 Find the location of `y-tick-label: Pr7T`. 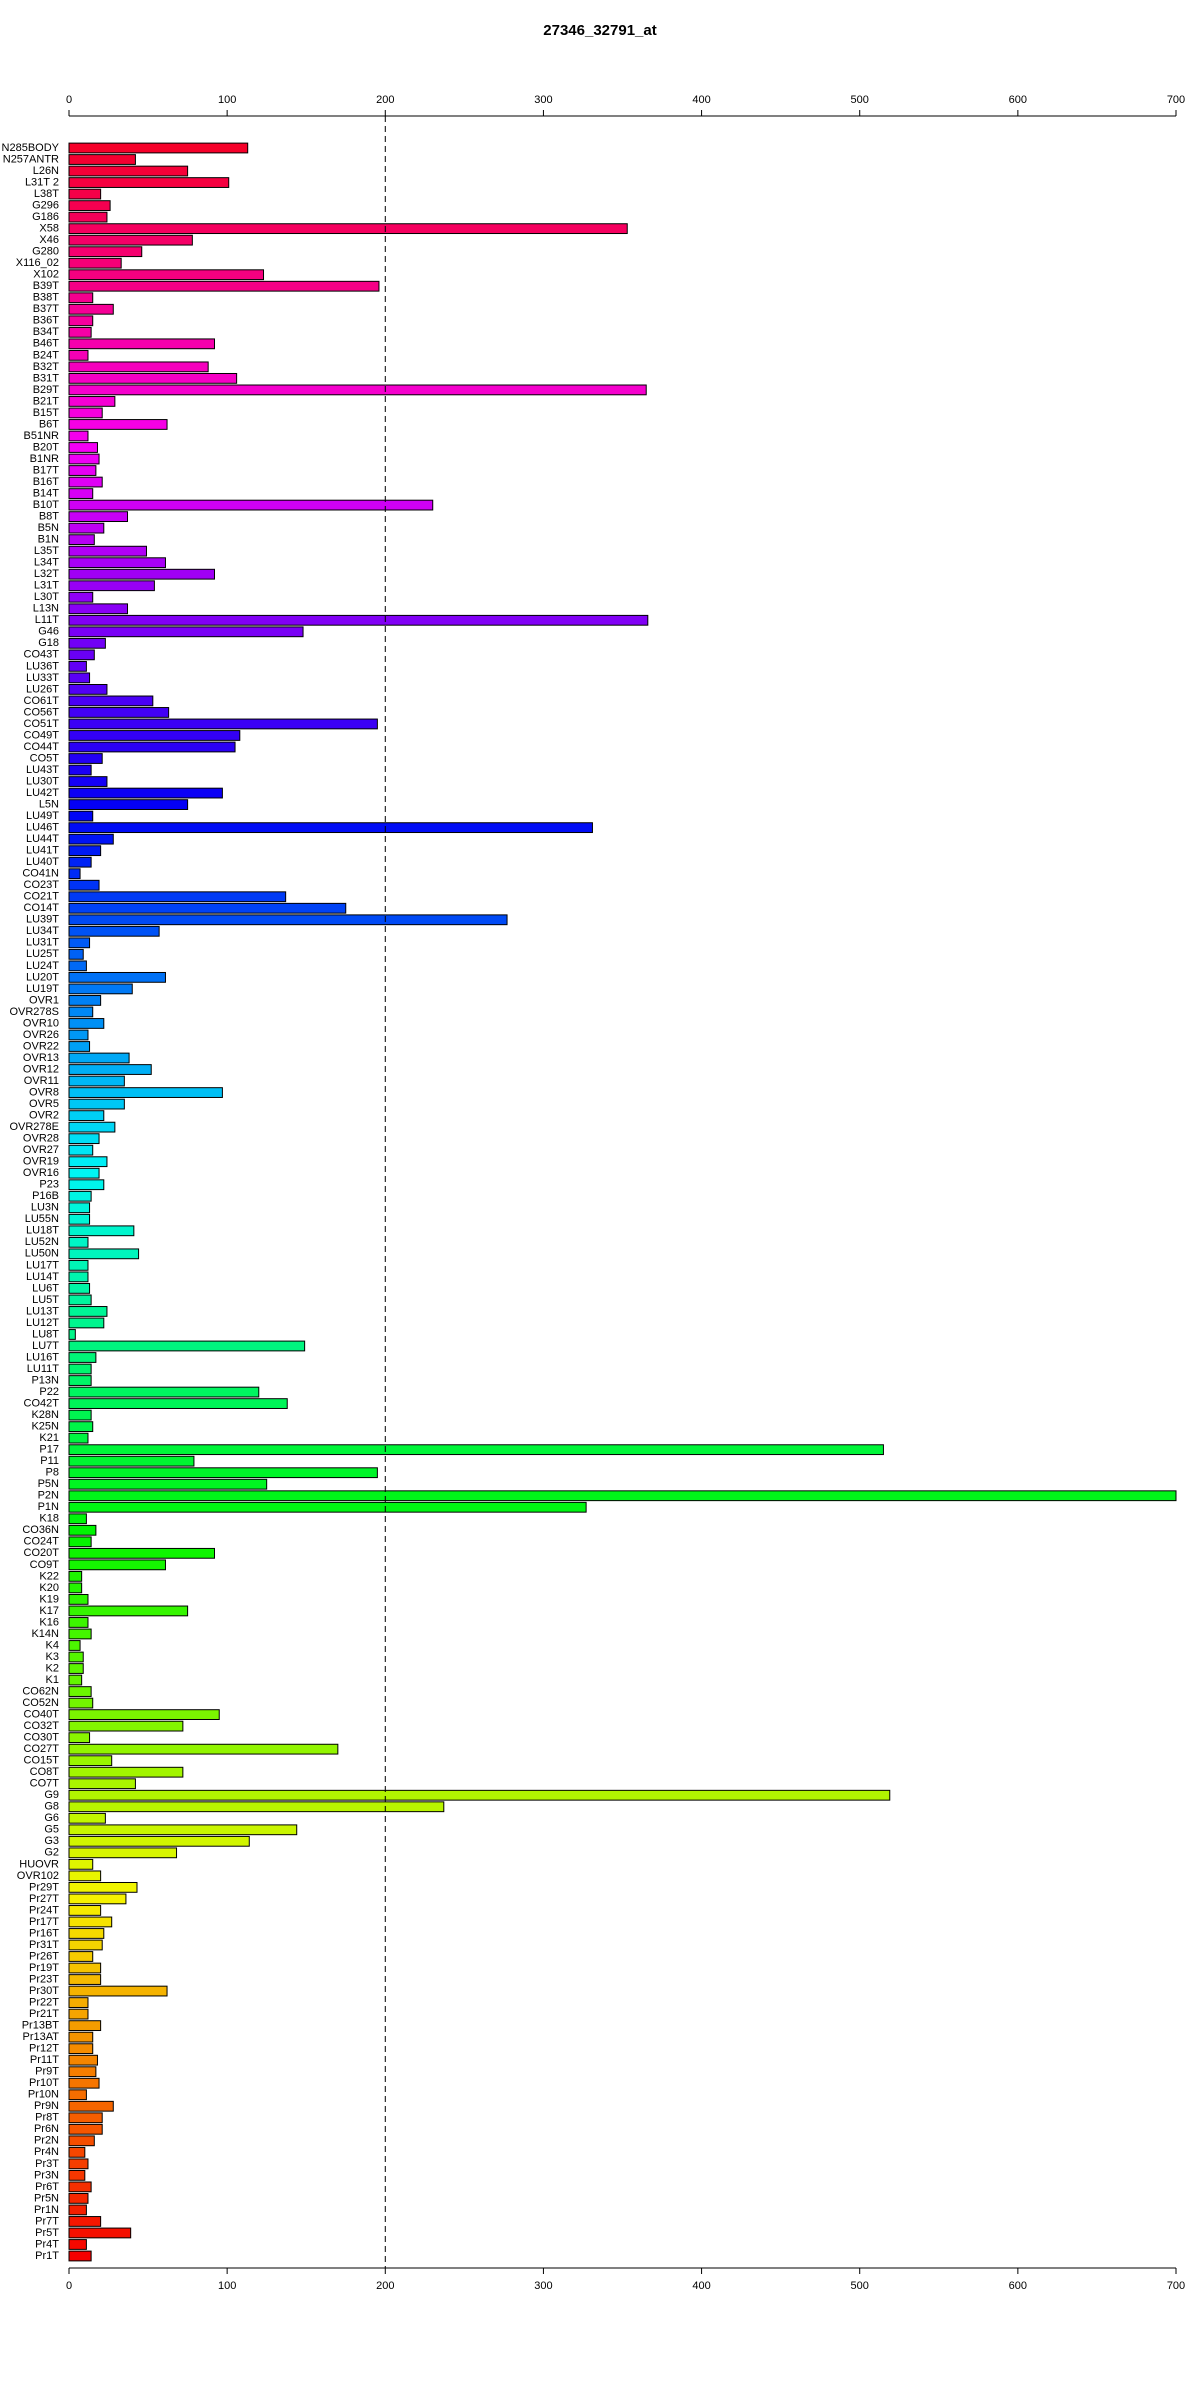

y-tick-label: Pr7T is located at coordinates (47, 2221).